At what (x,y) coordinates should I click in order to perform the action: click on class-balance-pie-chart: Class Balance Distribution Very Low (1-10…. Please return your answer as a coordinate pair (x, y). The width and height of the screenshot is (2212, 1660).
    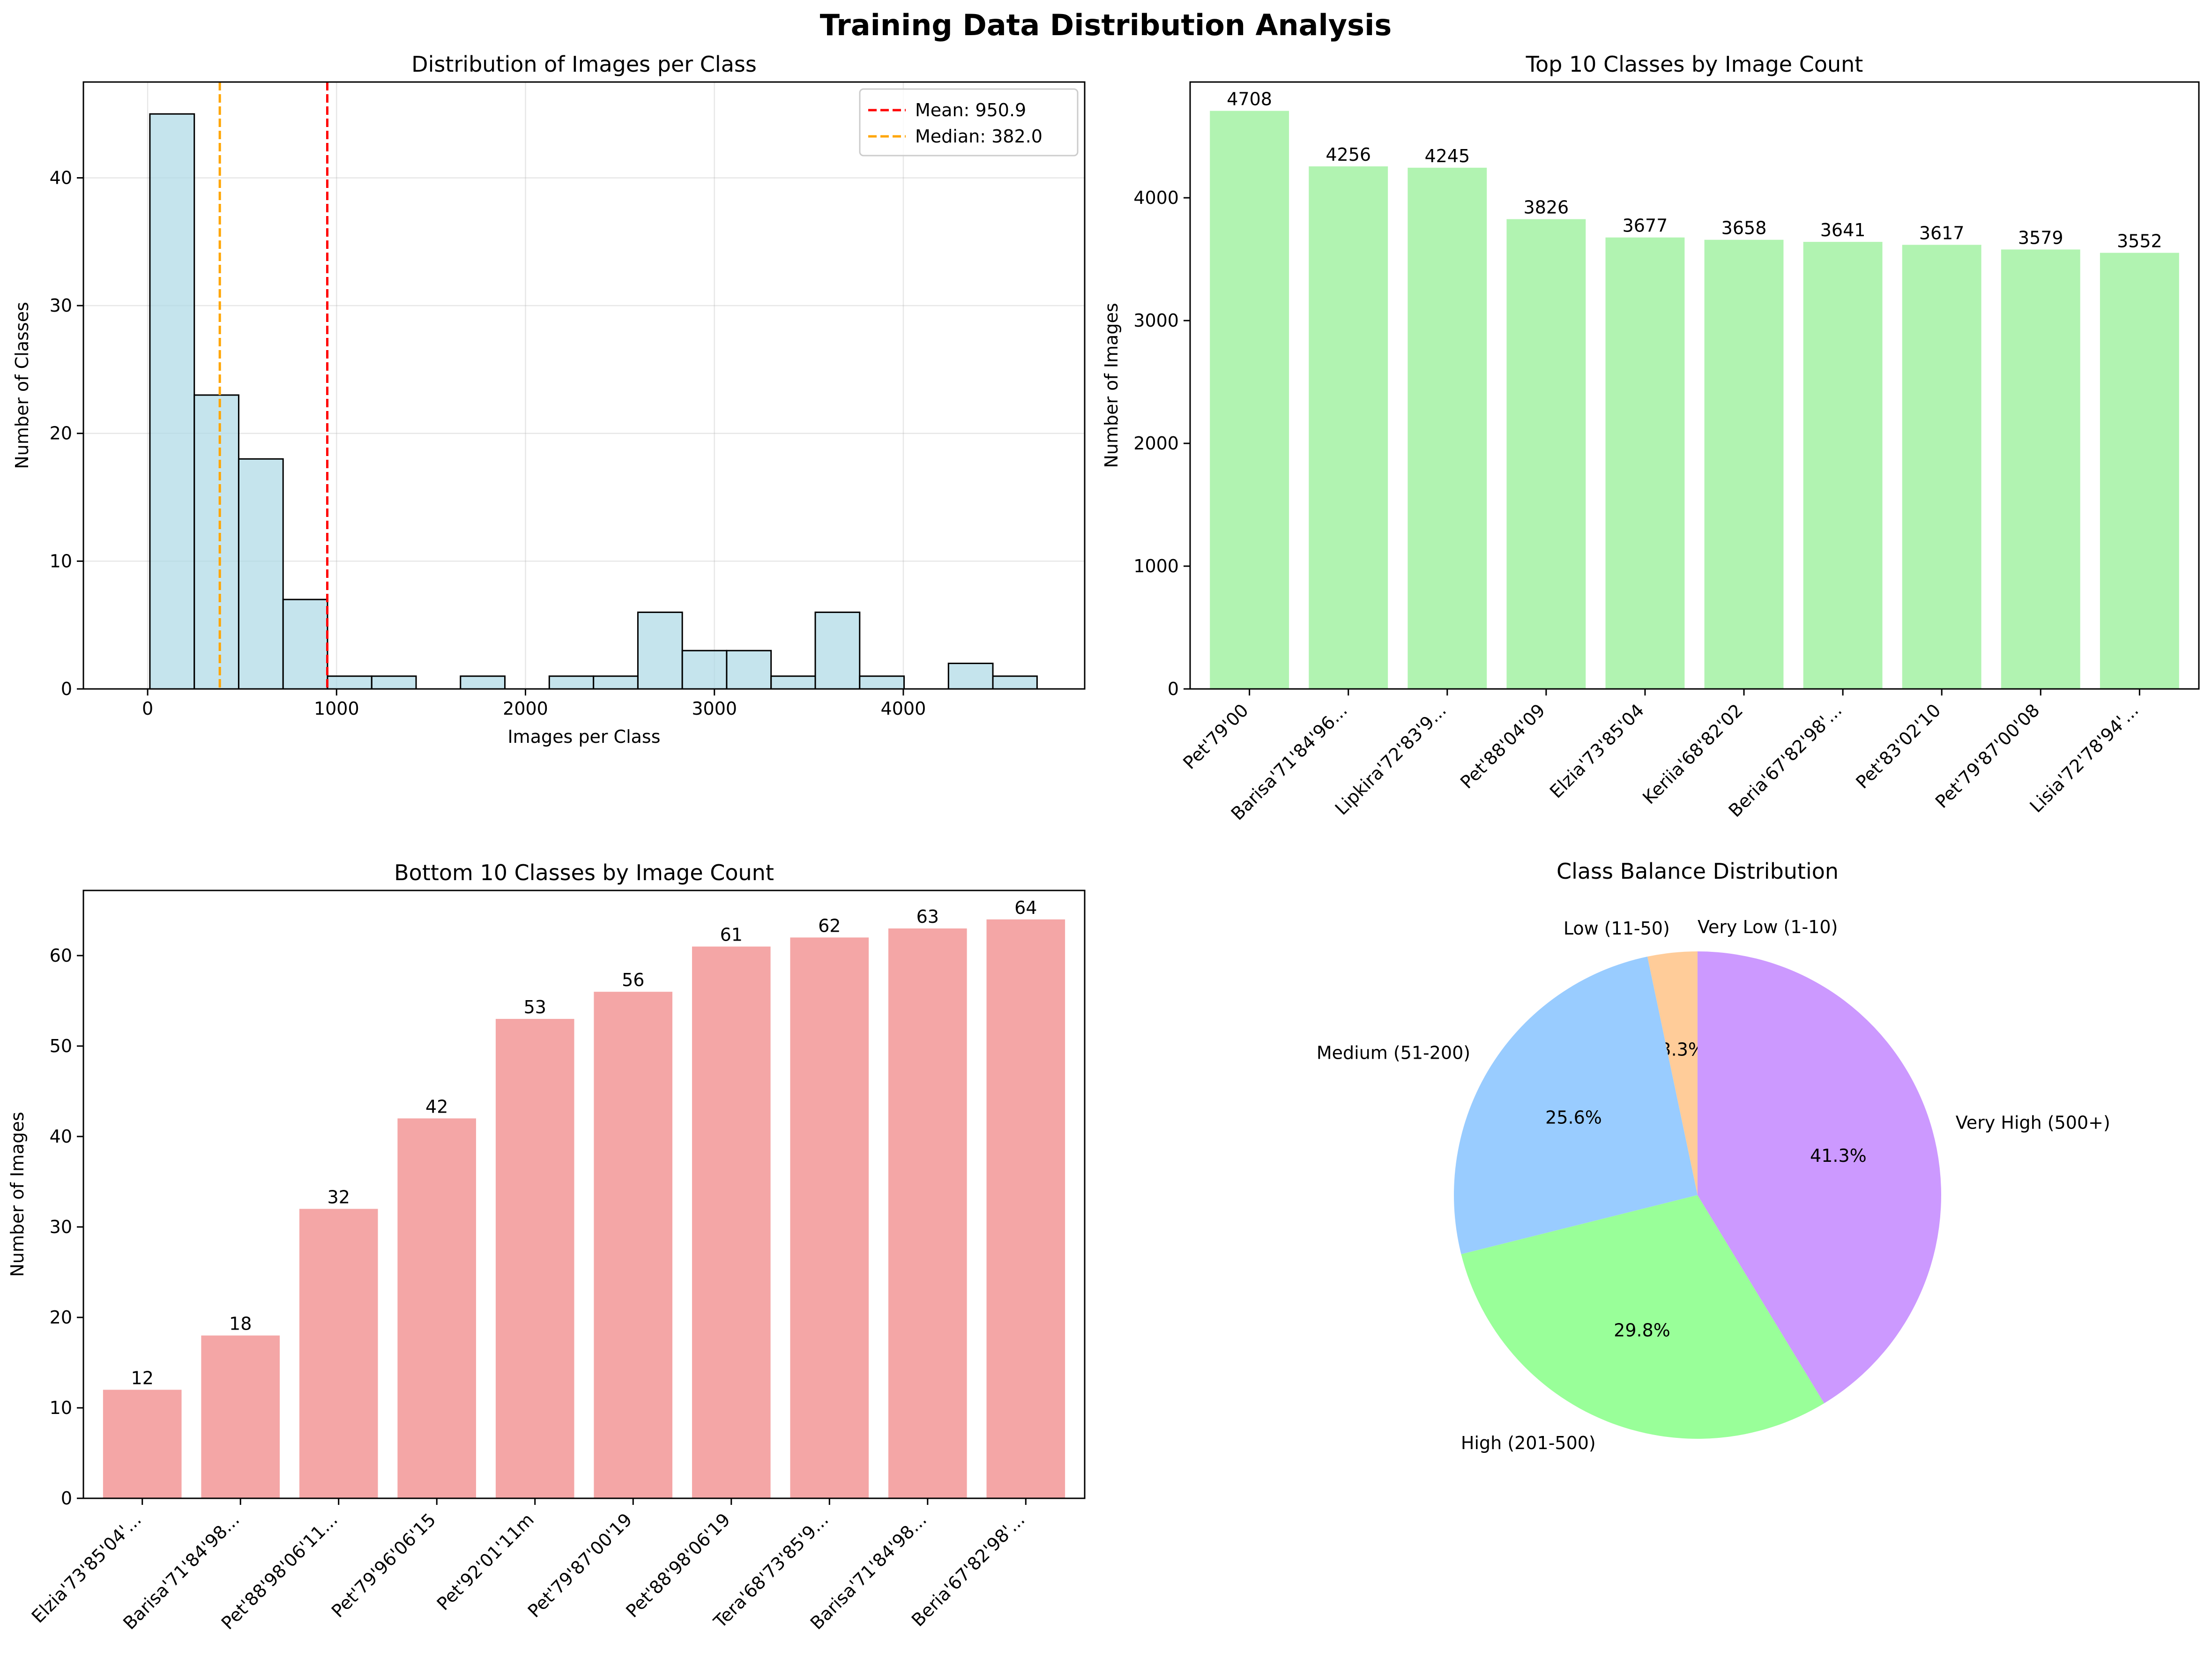
    Looking at the image, I should click on (1713, 1156).